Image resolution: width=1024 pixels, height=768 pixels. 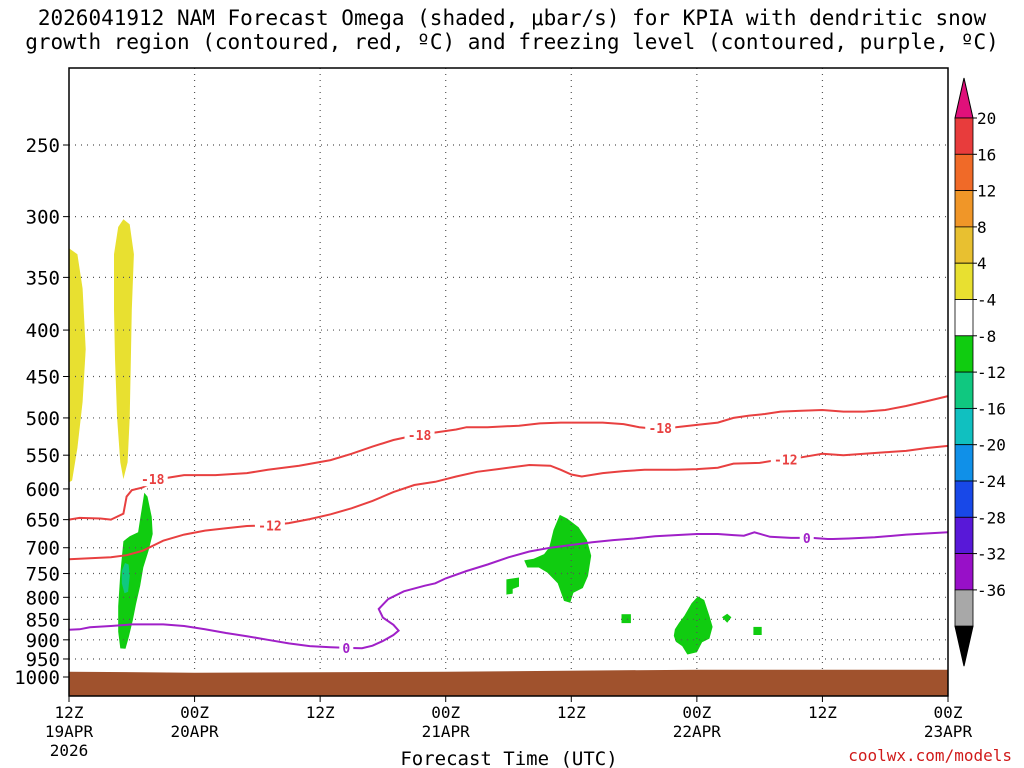 I want to click on x-tick-sublabel-60: 22APR, so click(x=697, y=731).